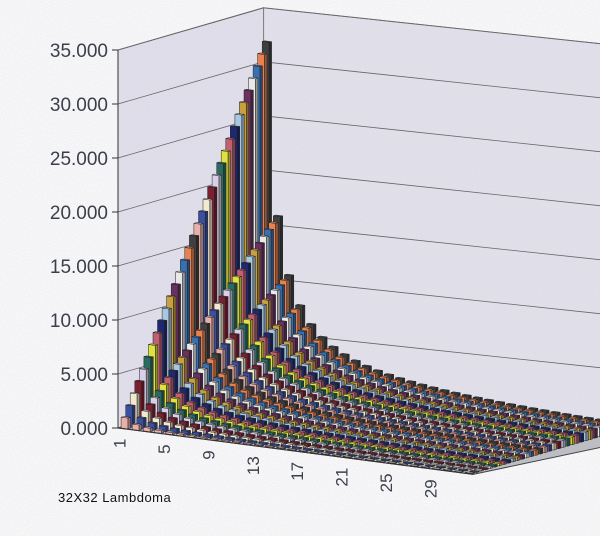 This screenshot has width=600, height=536. What do you see at coordinates (472, 467) in the screenshot?
I see `bar-r4-c31` at bounding box center [472, 467].